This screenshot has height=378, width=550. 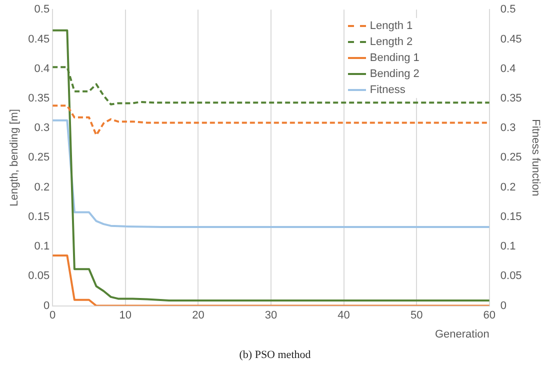 What do you see at coordinates (14, 157) in the screenshot?
I see `y-axis-title: Length, bending [m]` at bounding box center [14, 157].